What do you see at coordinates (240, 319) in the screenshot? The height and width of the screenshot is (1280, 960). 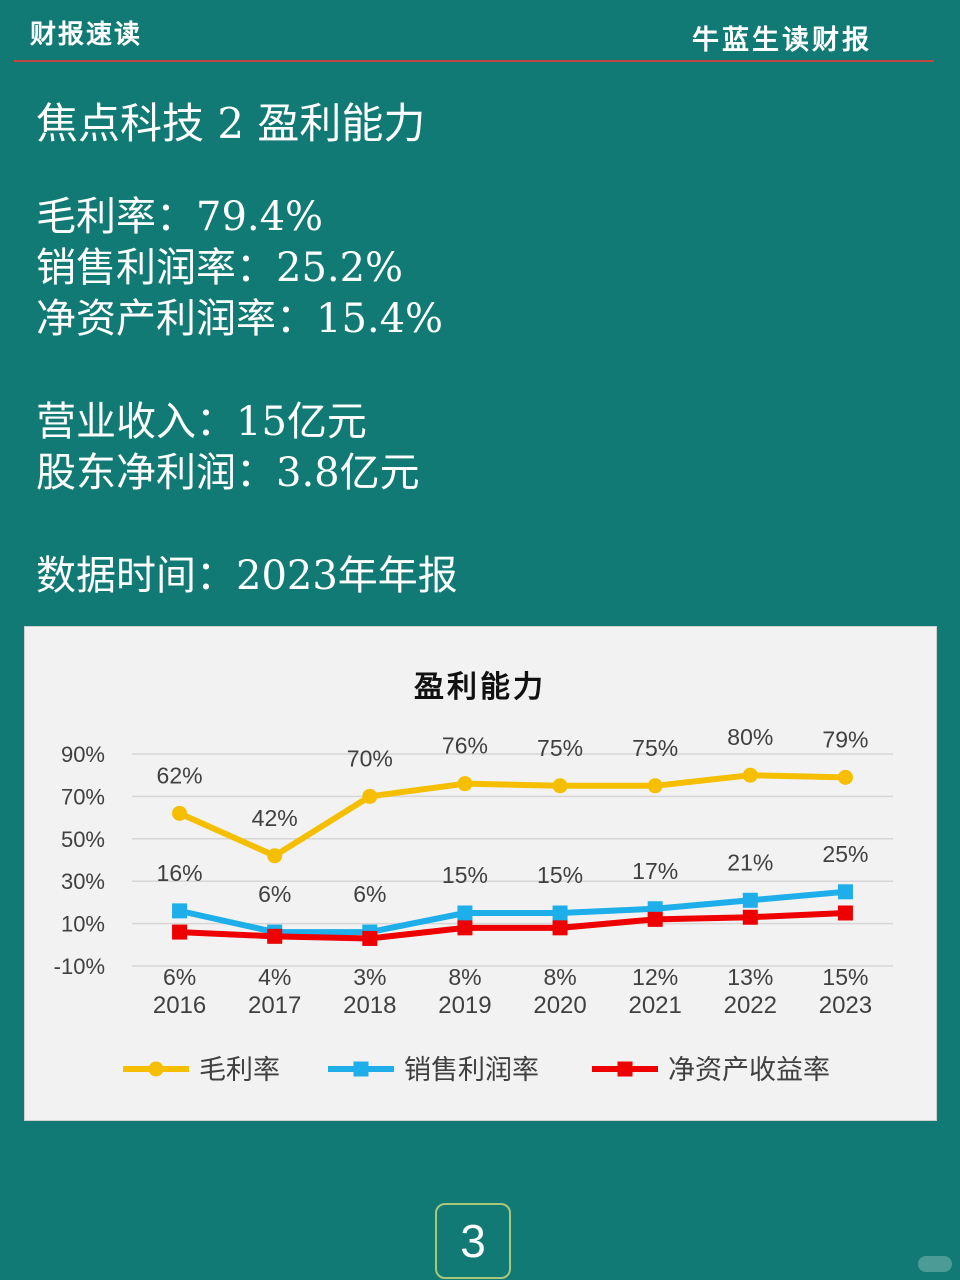 I see `roe-stat: 净资产利润率：15.4%` at bounding box center [240, 319].